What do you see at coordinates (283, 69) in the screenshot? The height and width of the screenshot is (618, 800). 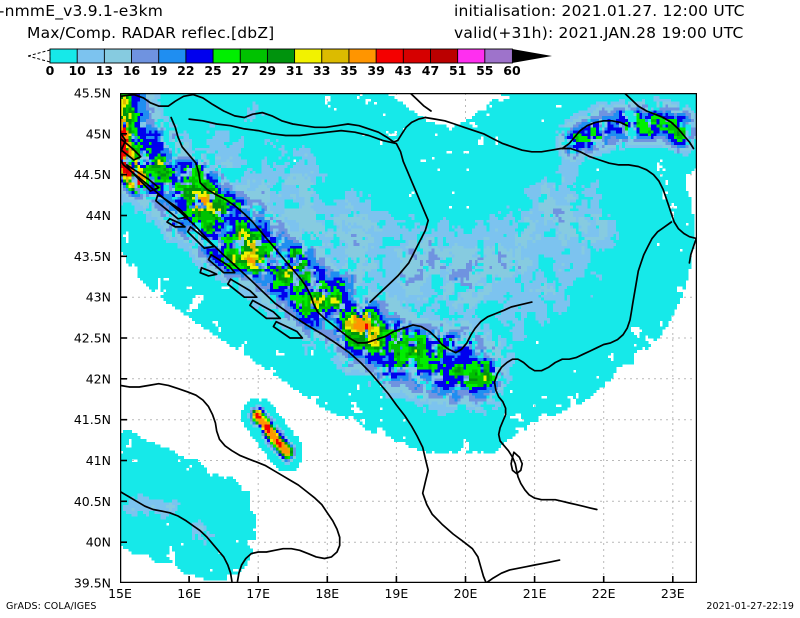 I see `colorbar-tick-labels: 0 10 13 16 19 22 25 27 29 31 33 35 39 43 47 51 55 60` at bounding box center [283, 69].